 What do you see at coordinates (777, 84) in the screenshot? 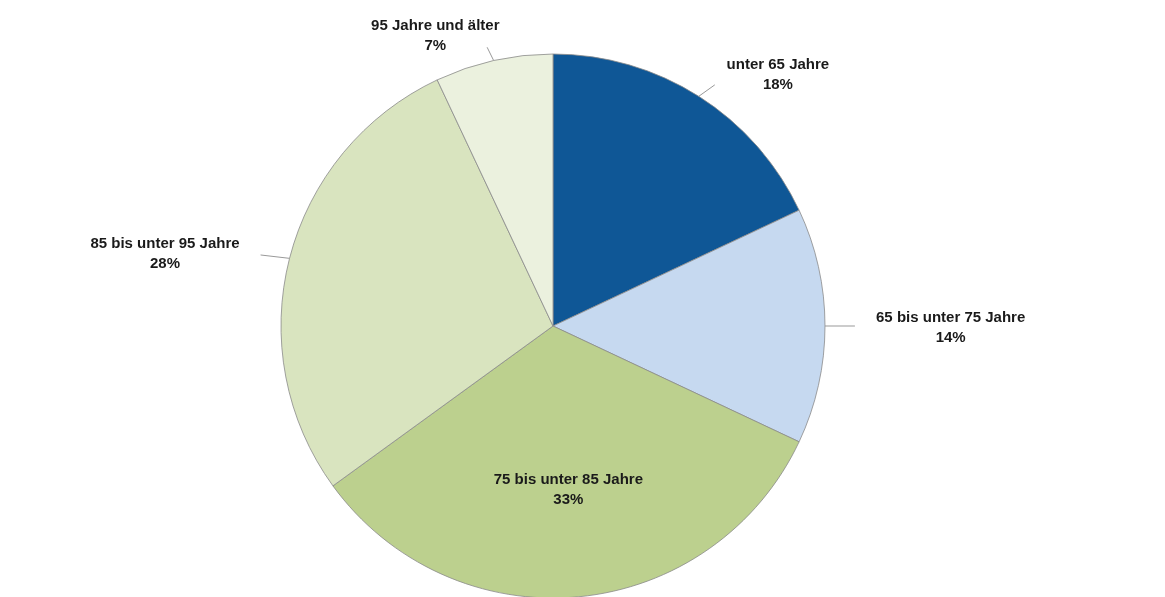
I see `data-label: 18%` at bounding box center [777, 84].